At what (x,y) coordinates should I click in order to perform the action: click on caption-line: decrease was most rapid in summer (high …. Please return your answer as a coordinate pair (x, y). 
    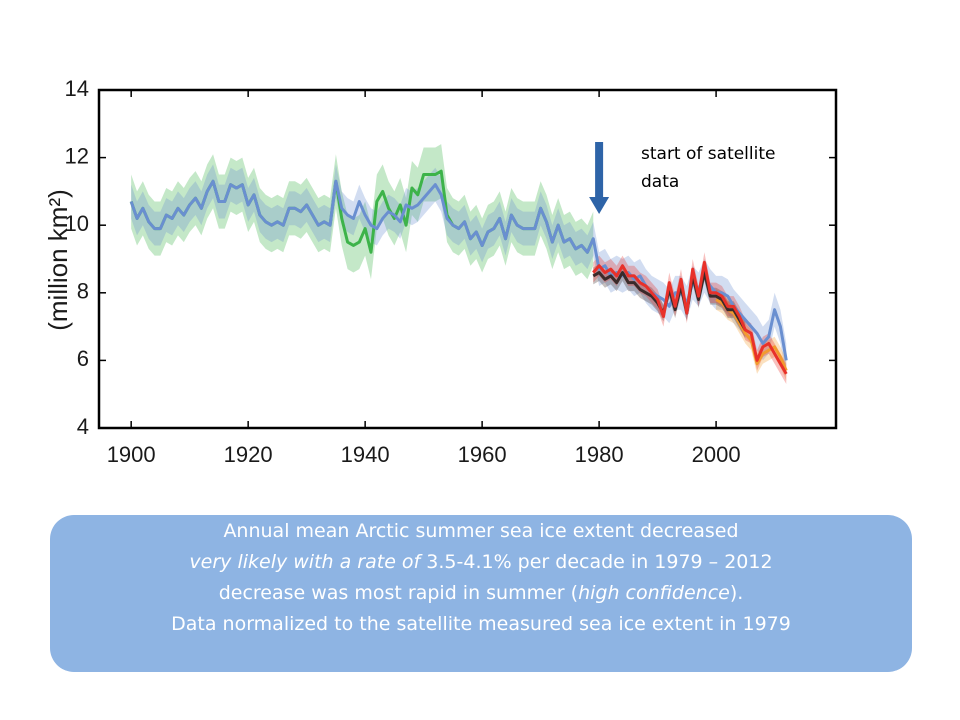
    Looking at the image, I should click on (481, 593).